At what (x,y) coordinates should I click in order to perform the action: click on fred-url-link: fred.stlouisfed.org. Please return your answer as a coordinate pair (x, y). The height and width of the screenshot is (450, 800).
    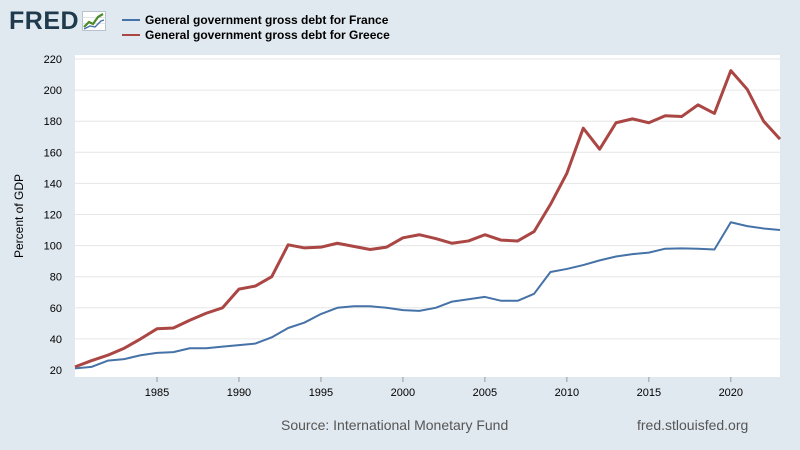
    Looking at the image, I should click on (693, 425).